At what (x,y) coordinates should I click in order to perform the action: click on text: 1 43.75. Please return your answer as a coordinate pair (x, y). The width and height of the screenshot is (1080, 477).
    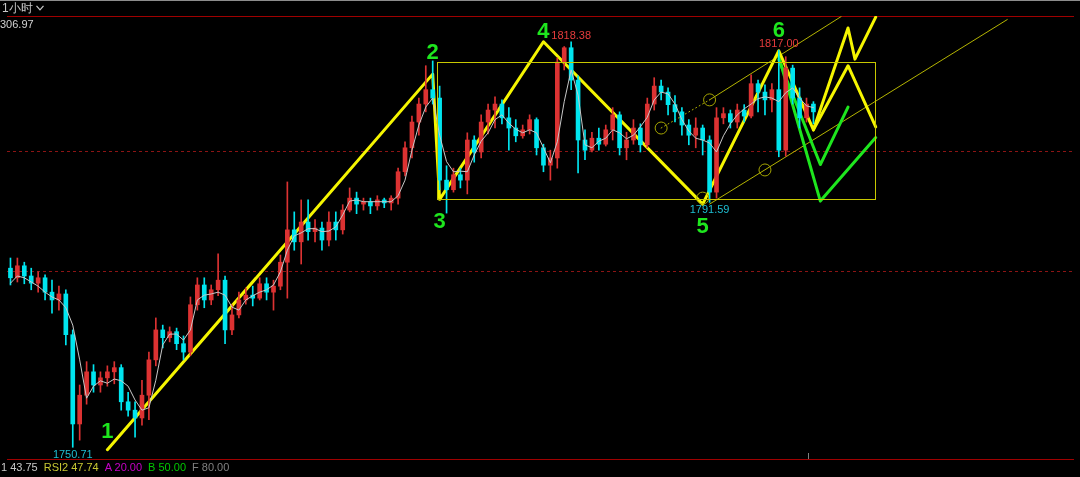
    Looking at the image, I should click on (19, 467).